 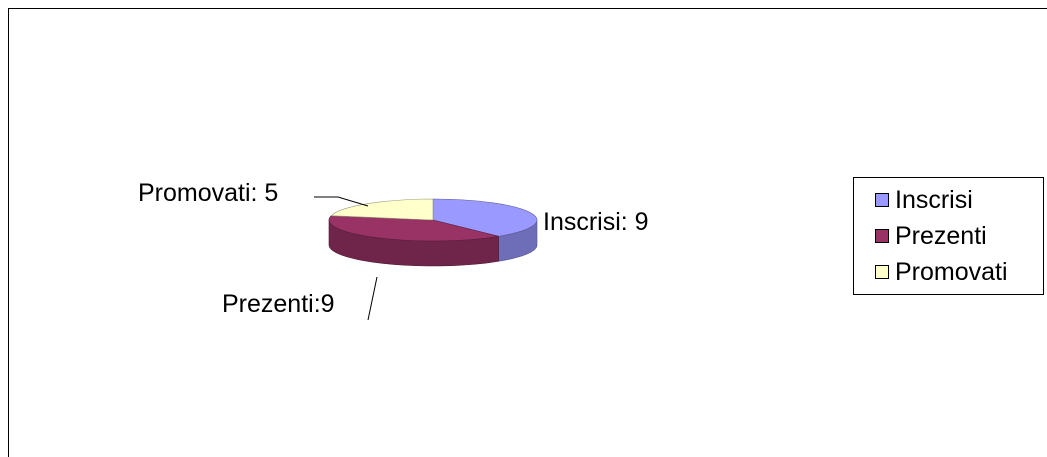 I want to click on legend-item-prezenti: Prezenti, so click(x=959, y=236).